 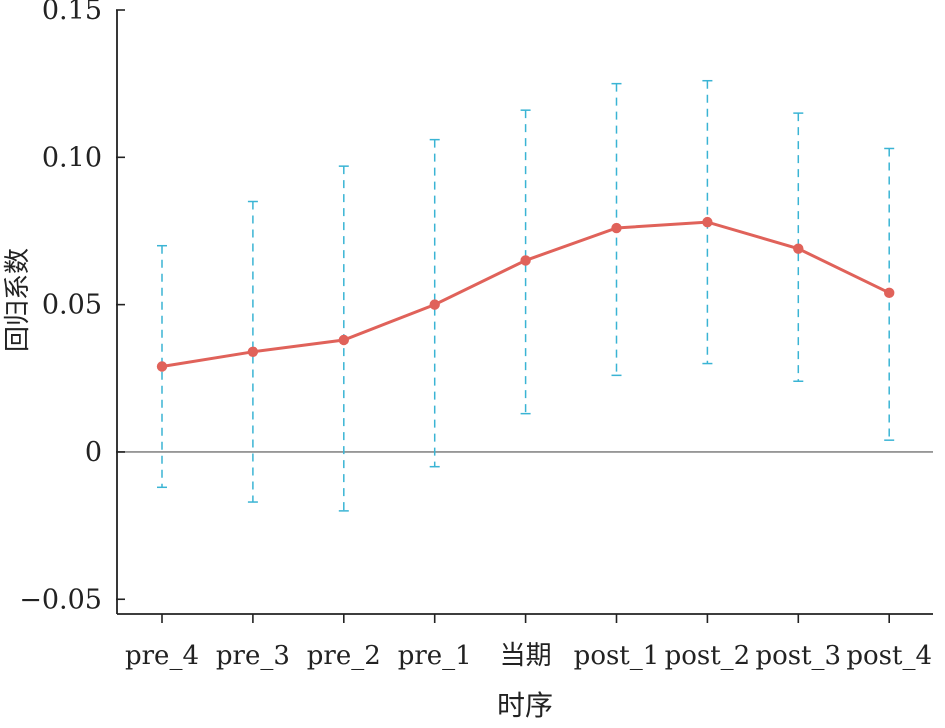 I want to click on x-tick-label: pre_4, so click(x=162, y=656).